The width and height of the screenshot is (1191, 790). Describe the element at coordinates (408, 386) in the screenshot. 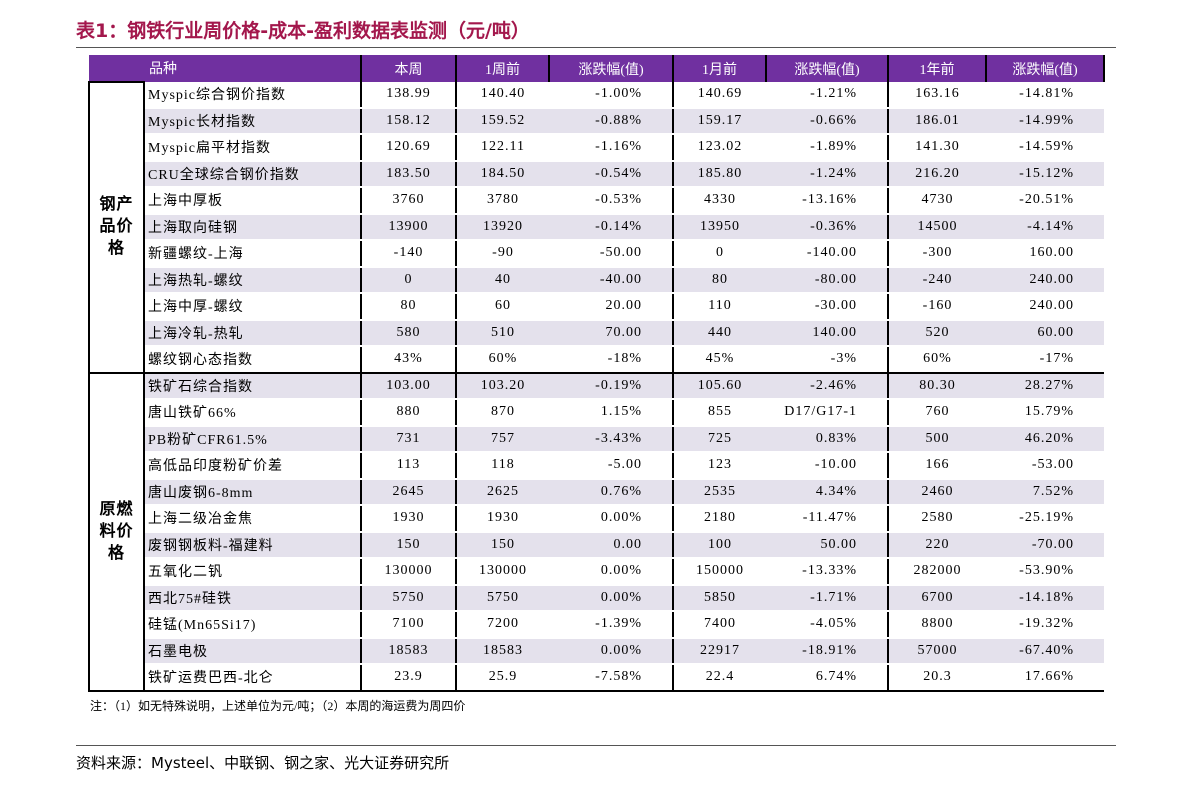

I see `cell: 103.00` at that location.